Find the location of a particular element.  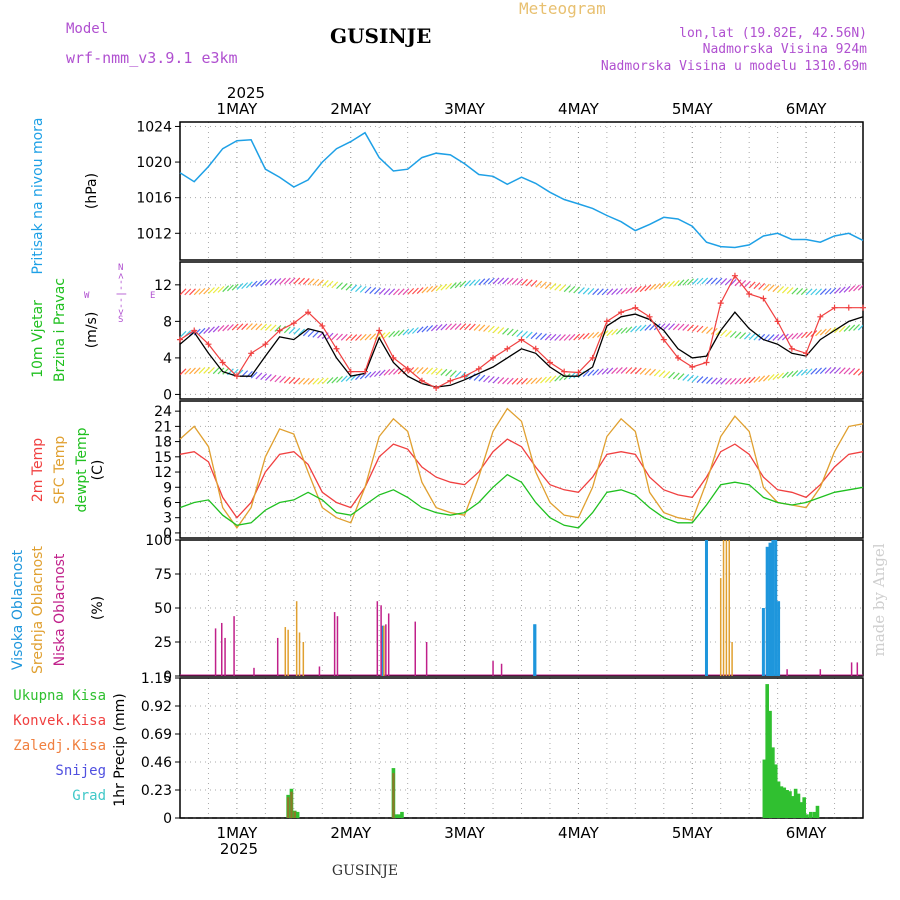

y-tick-label: 0.69 is located at coordinates (156, 735).